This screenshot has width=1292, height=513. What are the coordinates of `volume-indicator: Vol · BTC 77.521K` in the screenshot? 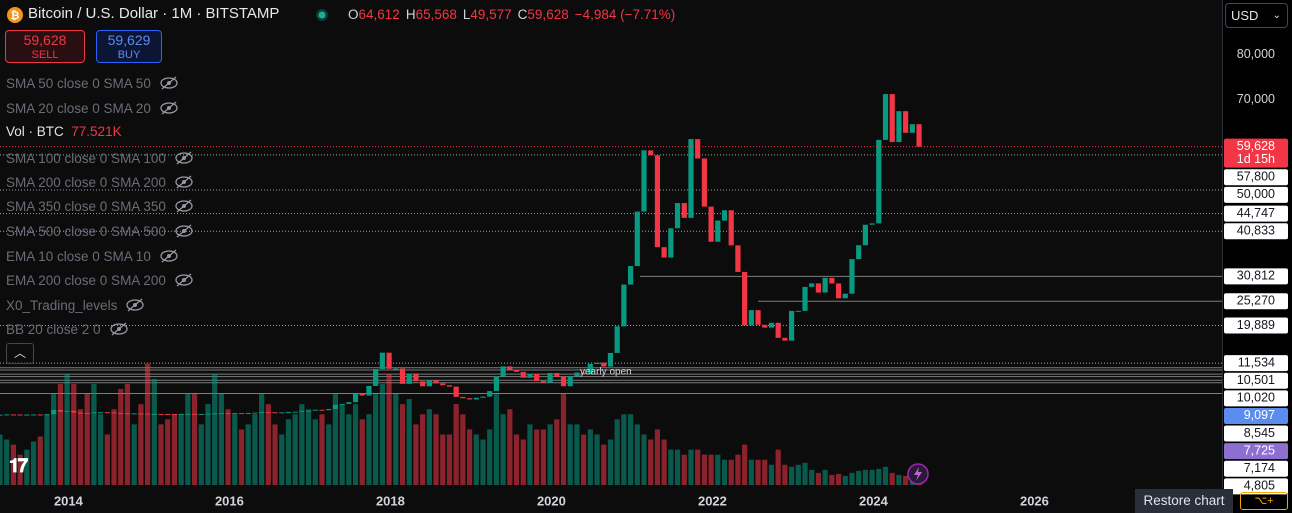 It's located at (64, 131).